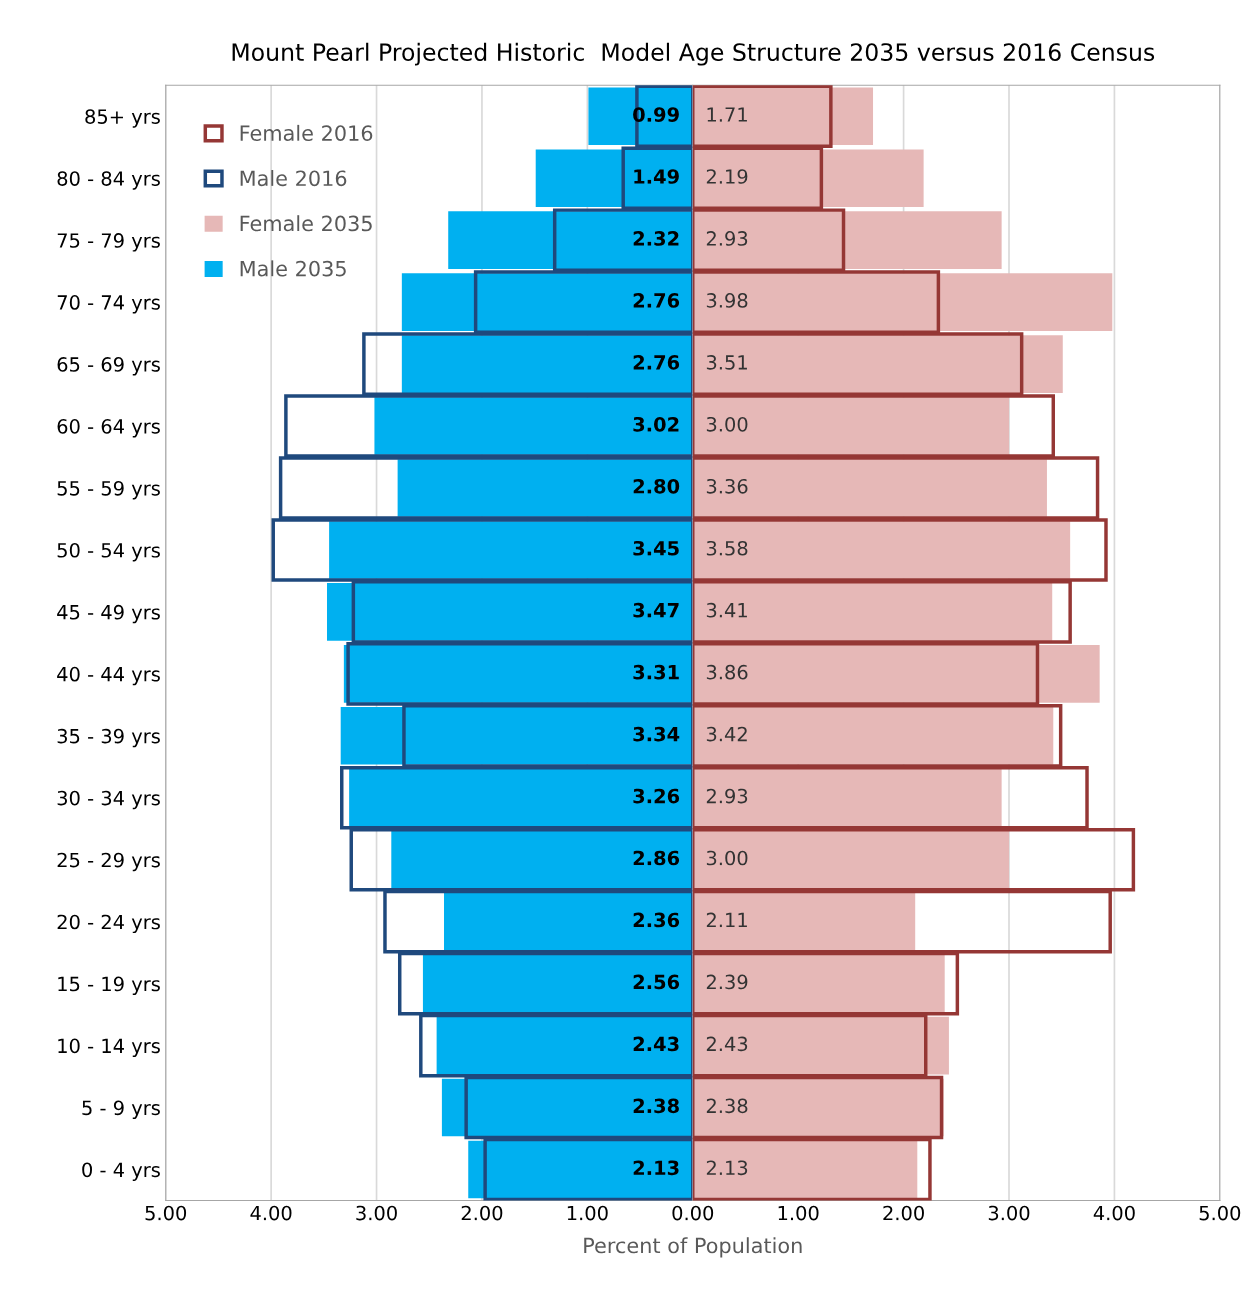  Describe the element at coordinates (656, 424) in the screenshot. I see `data-label: 3.02` at that location.